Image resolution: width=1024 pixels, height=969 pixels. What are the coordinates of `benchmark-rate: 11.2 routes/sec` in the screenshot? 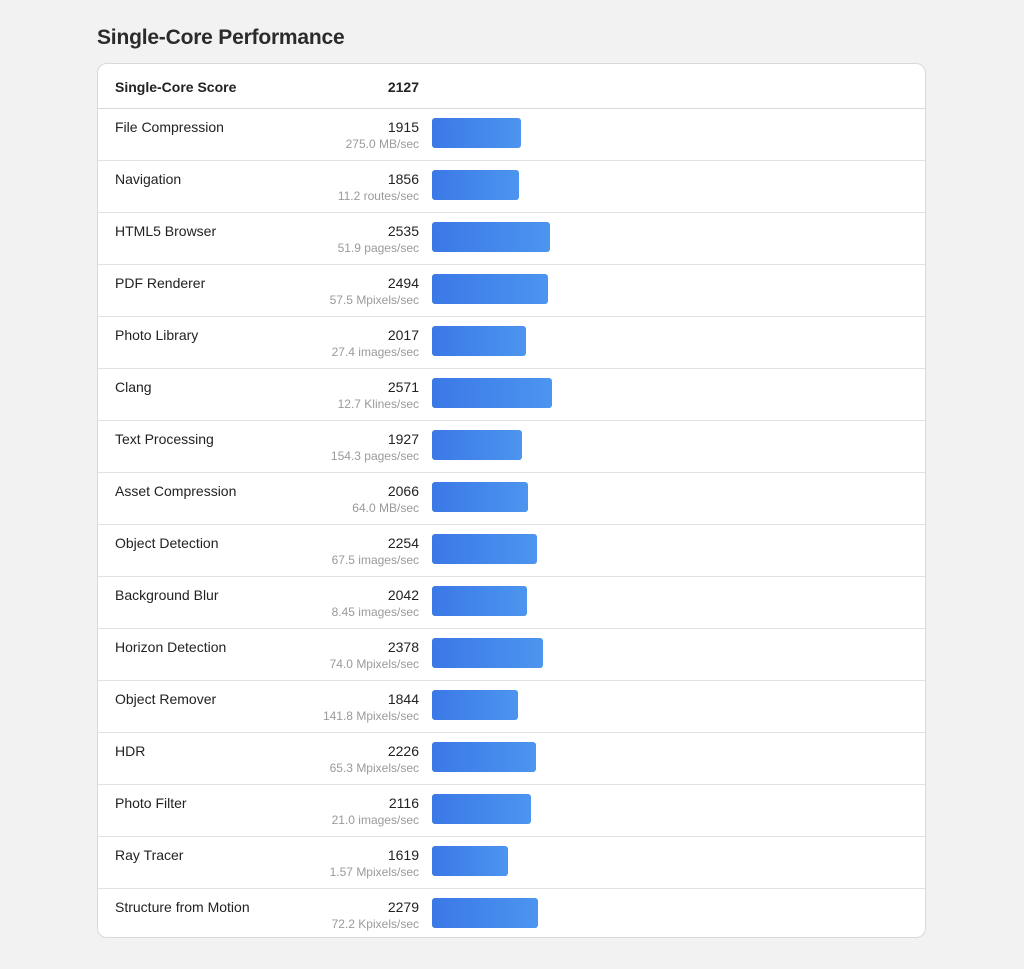 It's located at (378, 196).